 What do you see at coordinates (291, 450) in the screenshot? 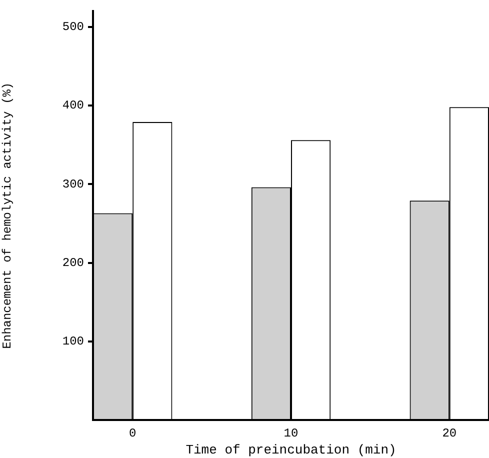
I see `x-axis-title: Time of preincubation (min)` at bounding box center [291, 450].